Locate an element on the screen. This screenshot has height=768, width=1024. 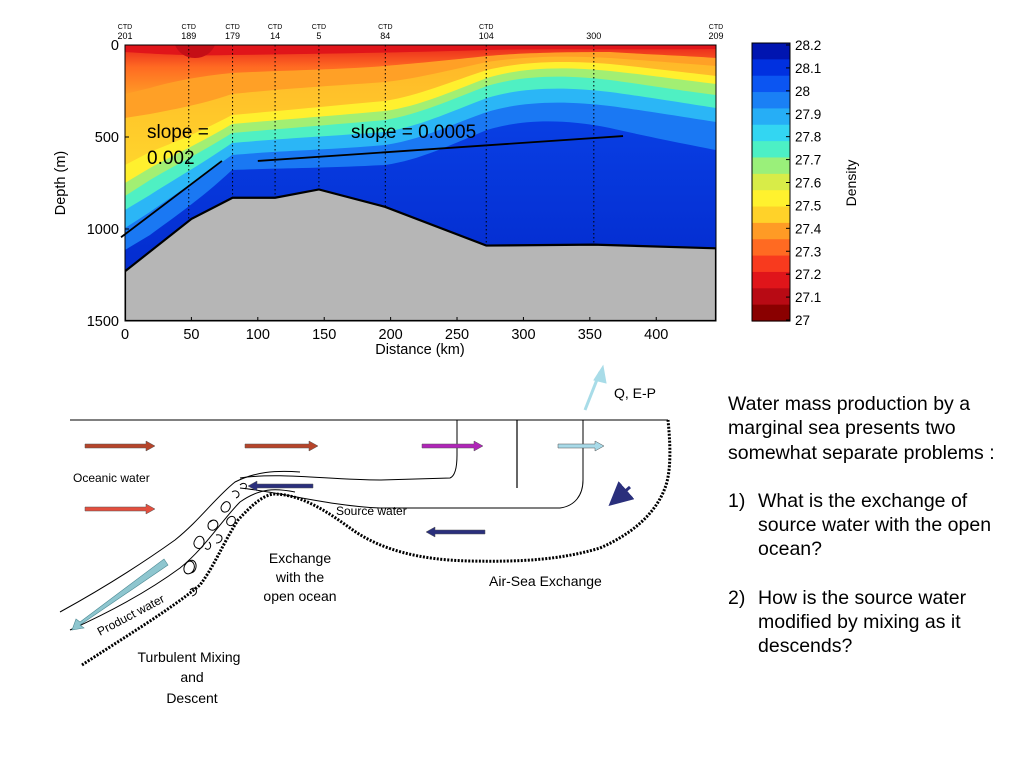
colorbar-tick-label: 28.2 is located at coordinates (808, 45).